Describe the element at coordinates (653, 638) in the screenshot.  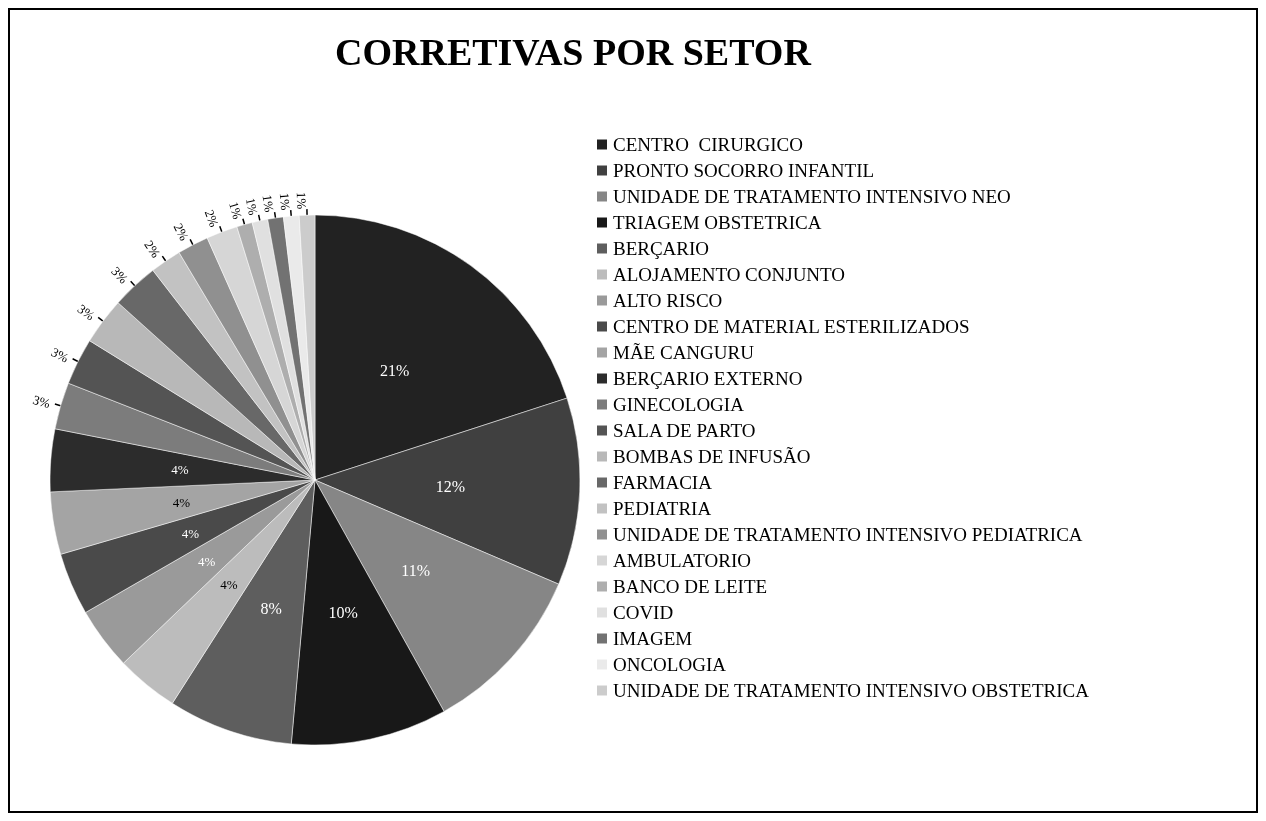
I see `legend-label: IMAGEM` at that location.